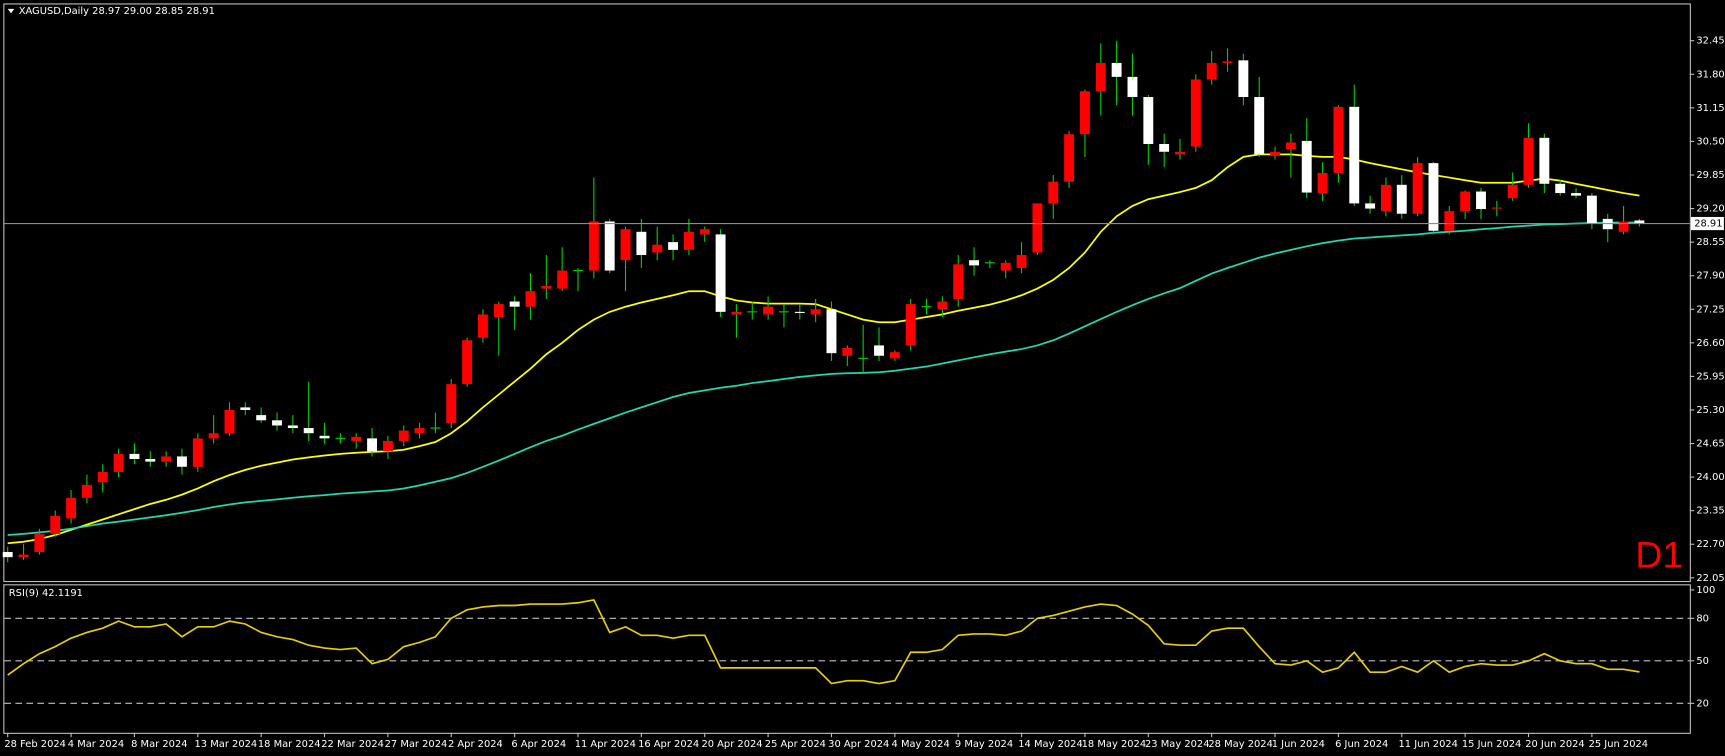 This screenshot has width=1725, height=756. Describe the element at coordinates (1710, 175) in the screenshot. I see `y-tick-label: 29.85` at that location.